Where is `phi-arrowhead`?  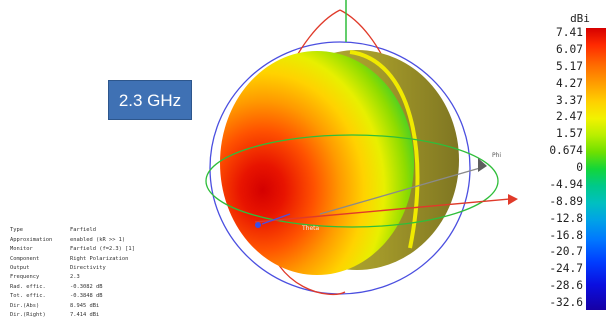
phi-arrowhead is located at coordinates (482, 165).